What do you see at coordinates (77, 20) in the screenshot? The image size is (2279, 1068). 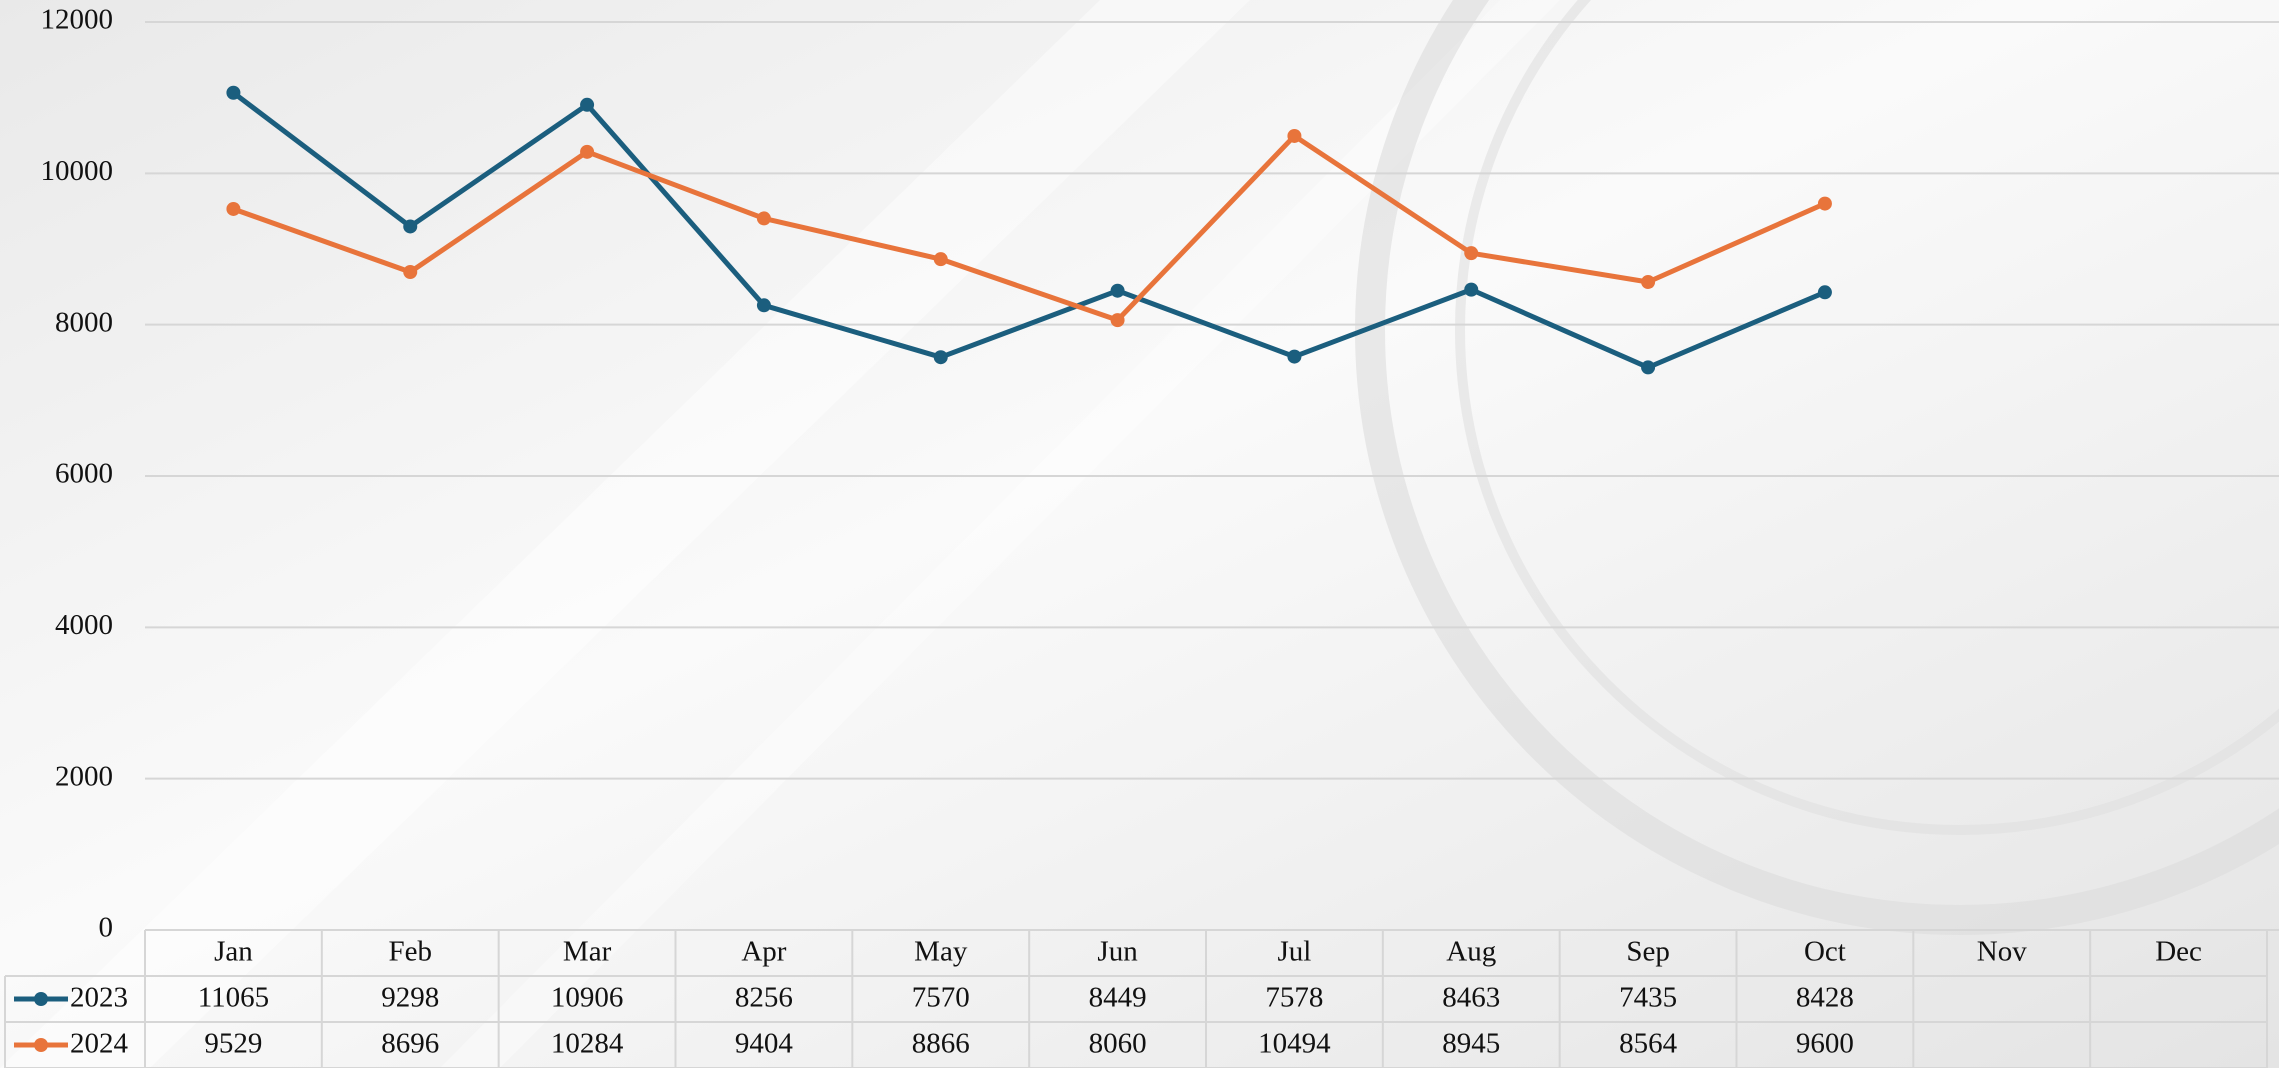 I see `y-tick-label: 12000` at bounding box center [77, 20].